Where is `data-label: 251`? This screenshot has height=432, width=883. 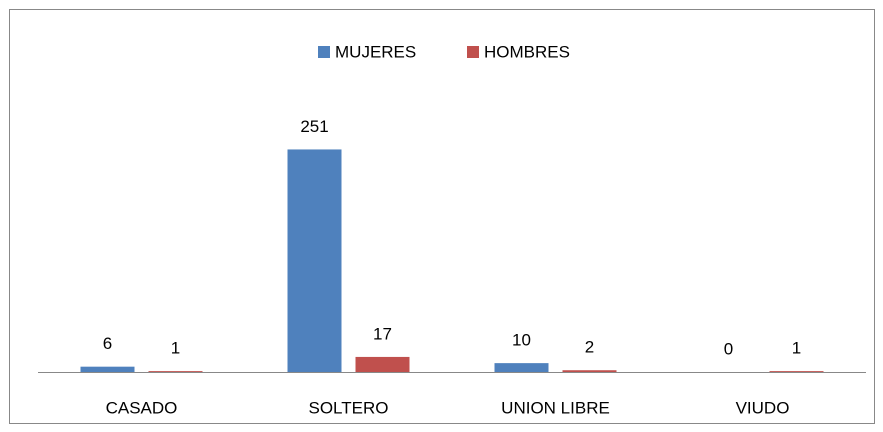
data-label: 251 is located at coordinates (314, 126).